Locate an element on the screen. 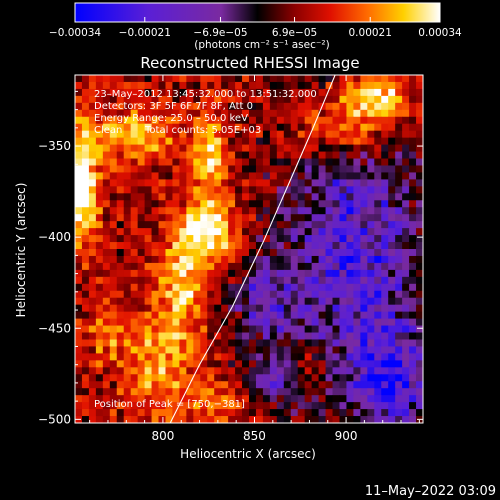  x-tick-label: 850 is located at coordinates (254, 436).